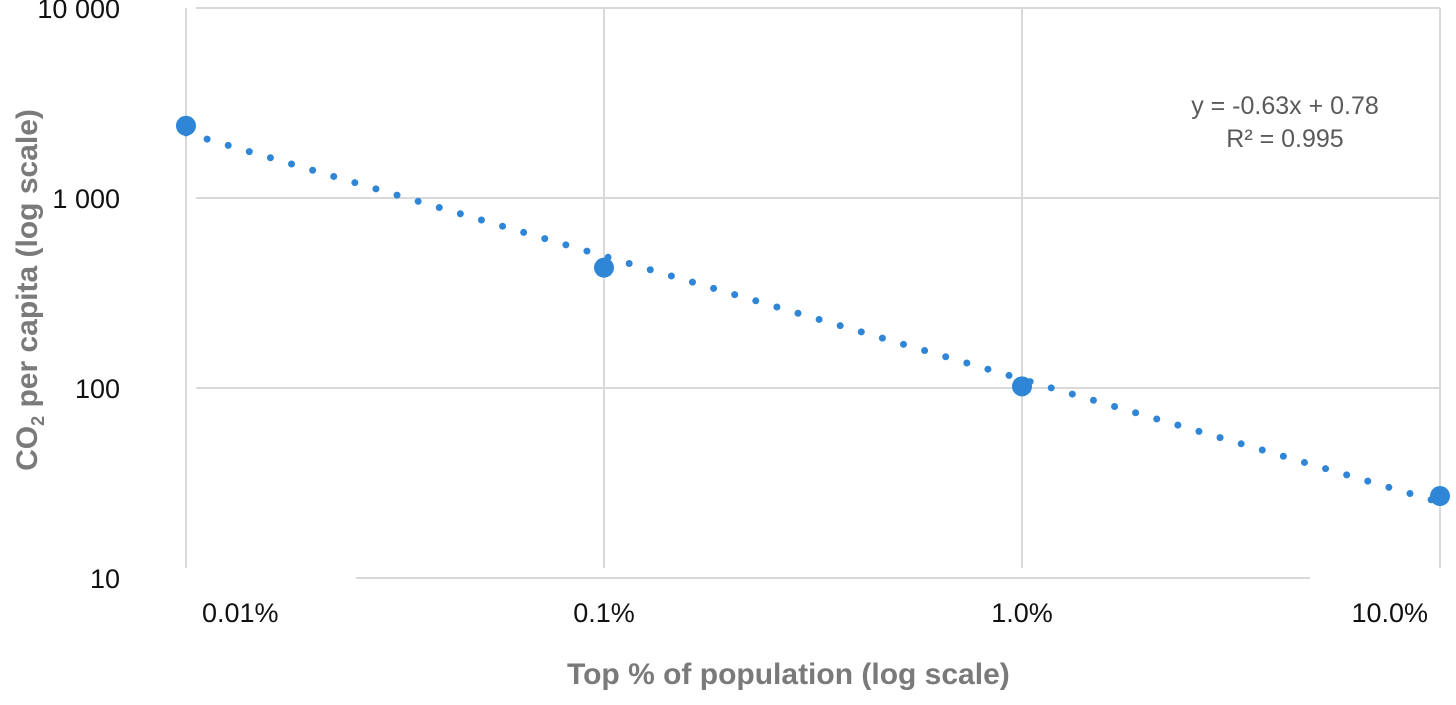 The image size is (1456, 705). Describe the element at coordinates (1022, 613) in the screenshot. I see `x-tick-label: 1.0%` at that location.